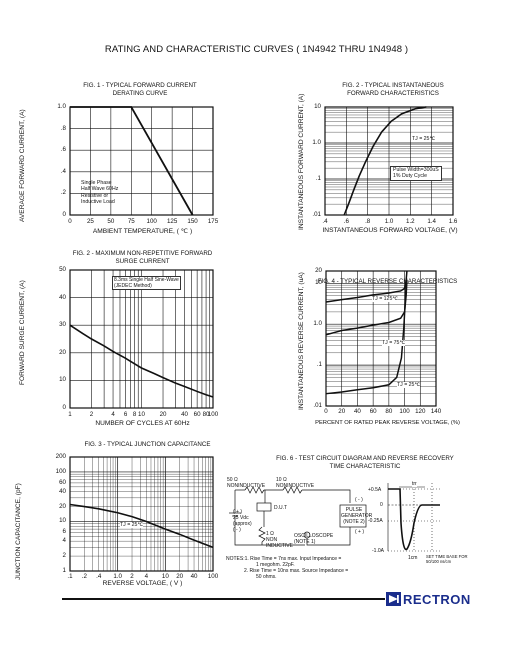 Image resolution: width=513 pixels, height=649 pixels. What do you see at coordinates (70, 576) in the screenshot?
I see `fig5-xtick: .1` at bounding box center [70, 576].